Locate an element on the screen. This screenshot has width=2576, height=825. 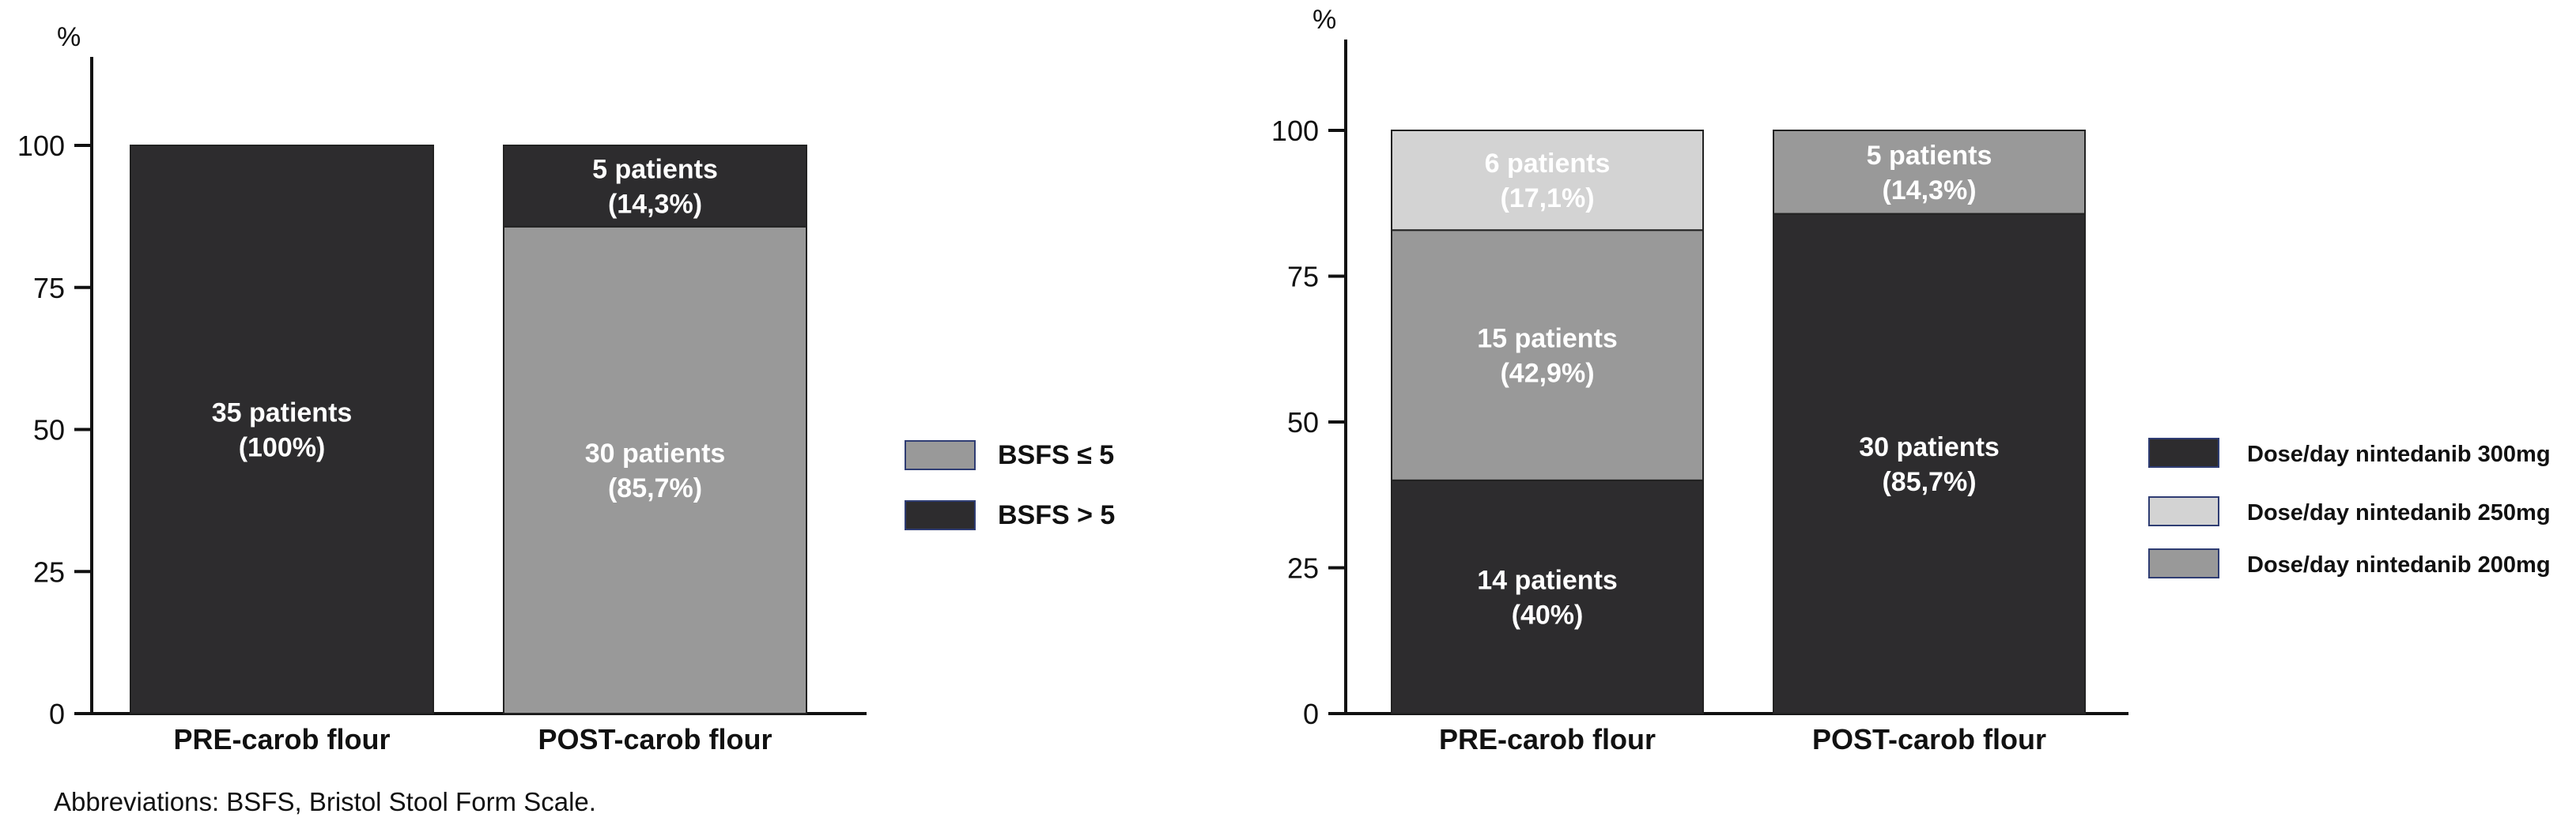
data-label: (17,1%) is located at coordinates (1547, 198).